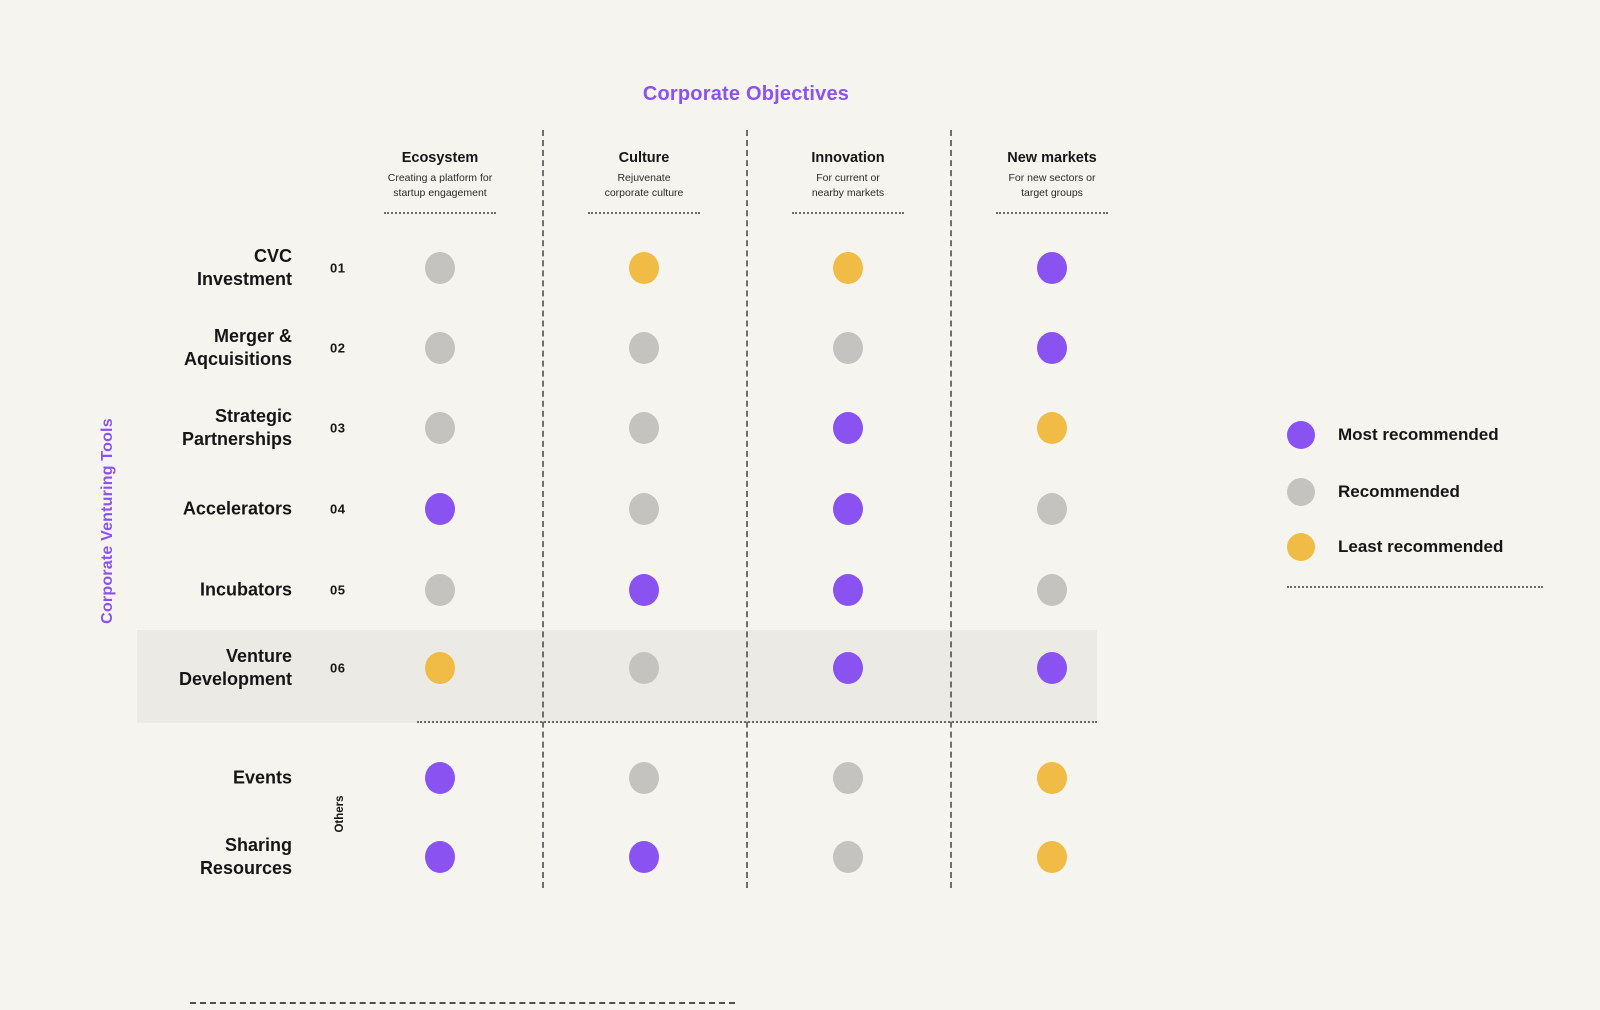 The image size is (1600, 1010). What do you see at coordinates (644, 509) in the screenshot?
I see `dot-accelerators-culture-recommended` at bounding box center [644, 509].